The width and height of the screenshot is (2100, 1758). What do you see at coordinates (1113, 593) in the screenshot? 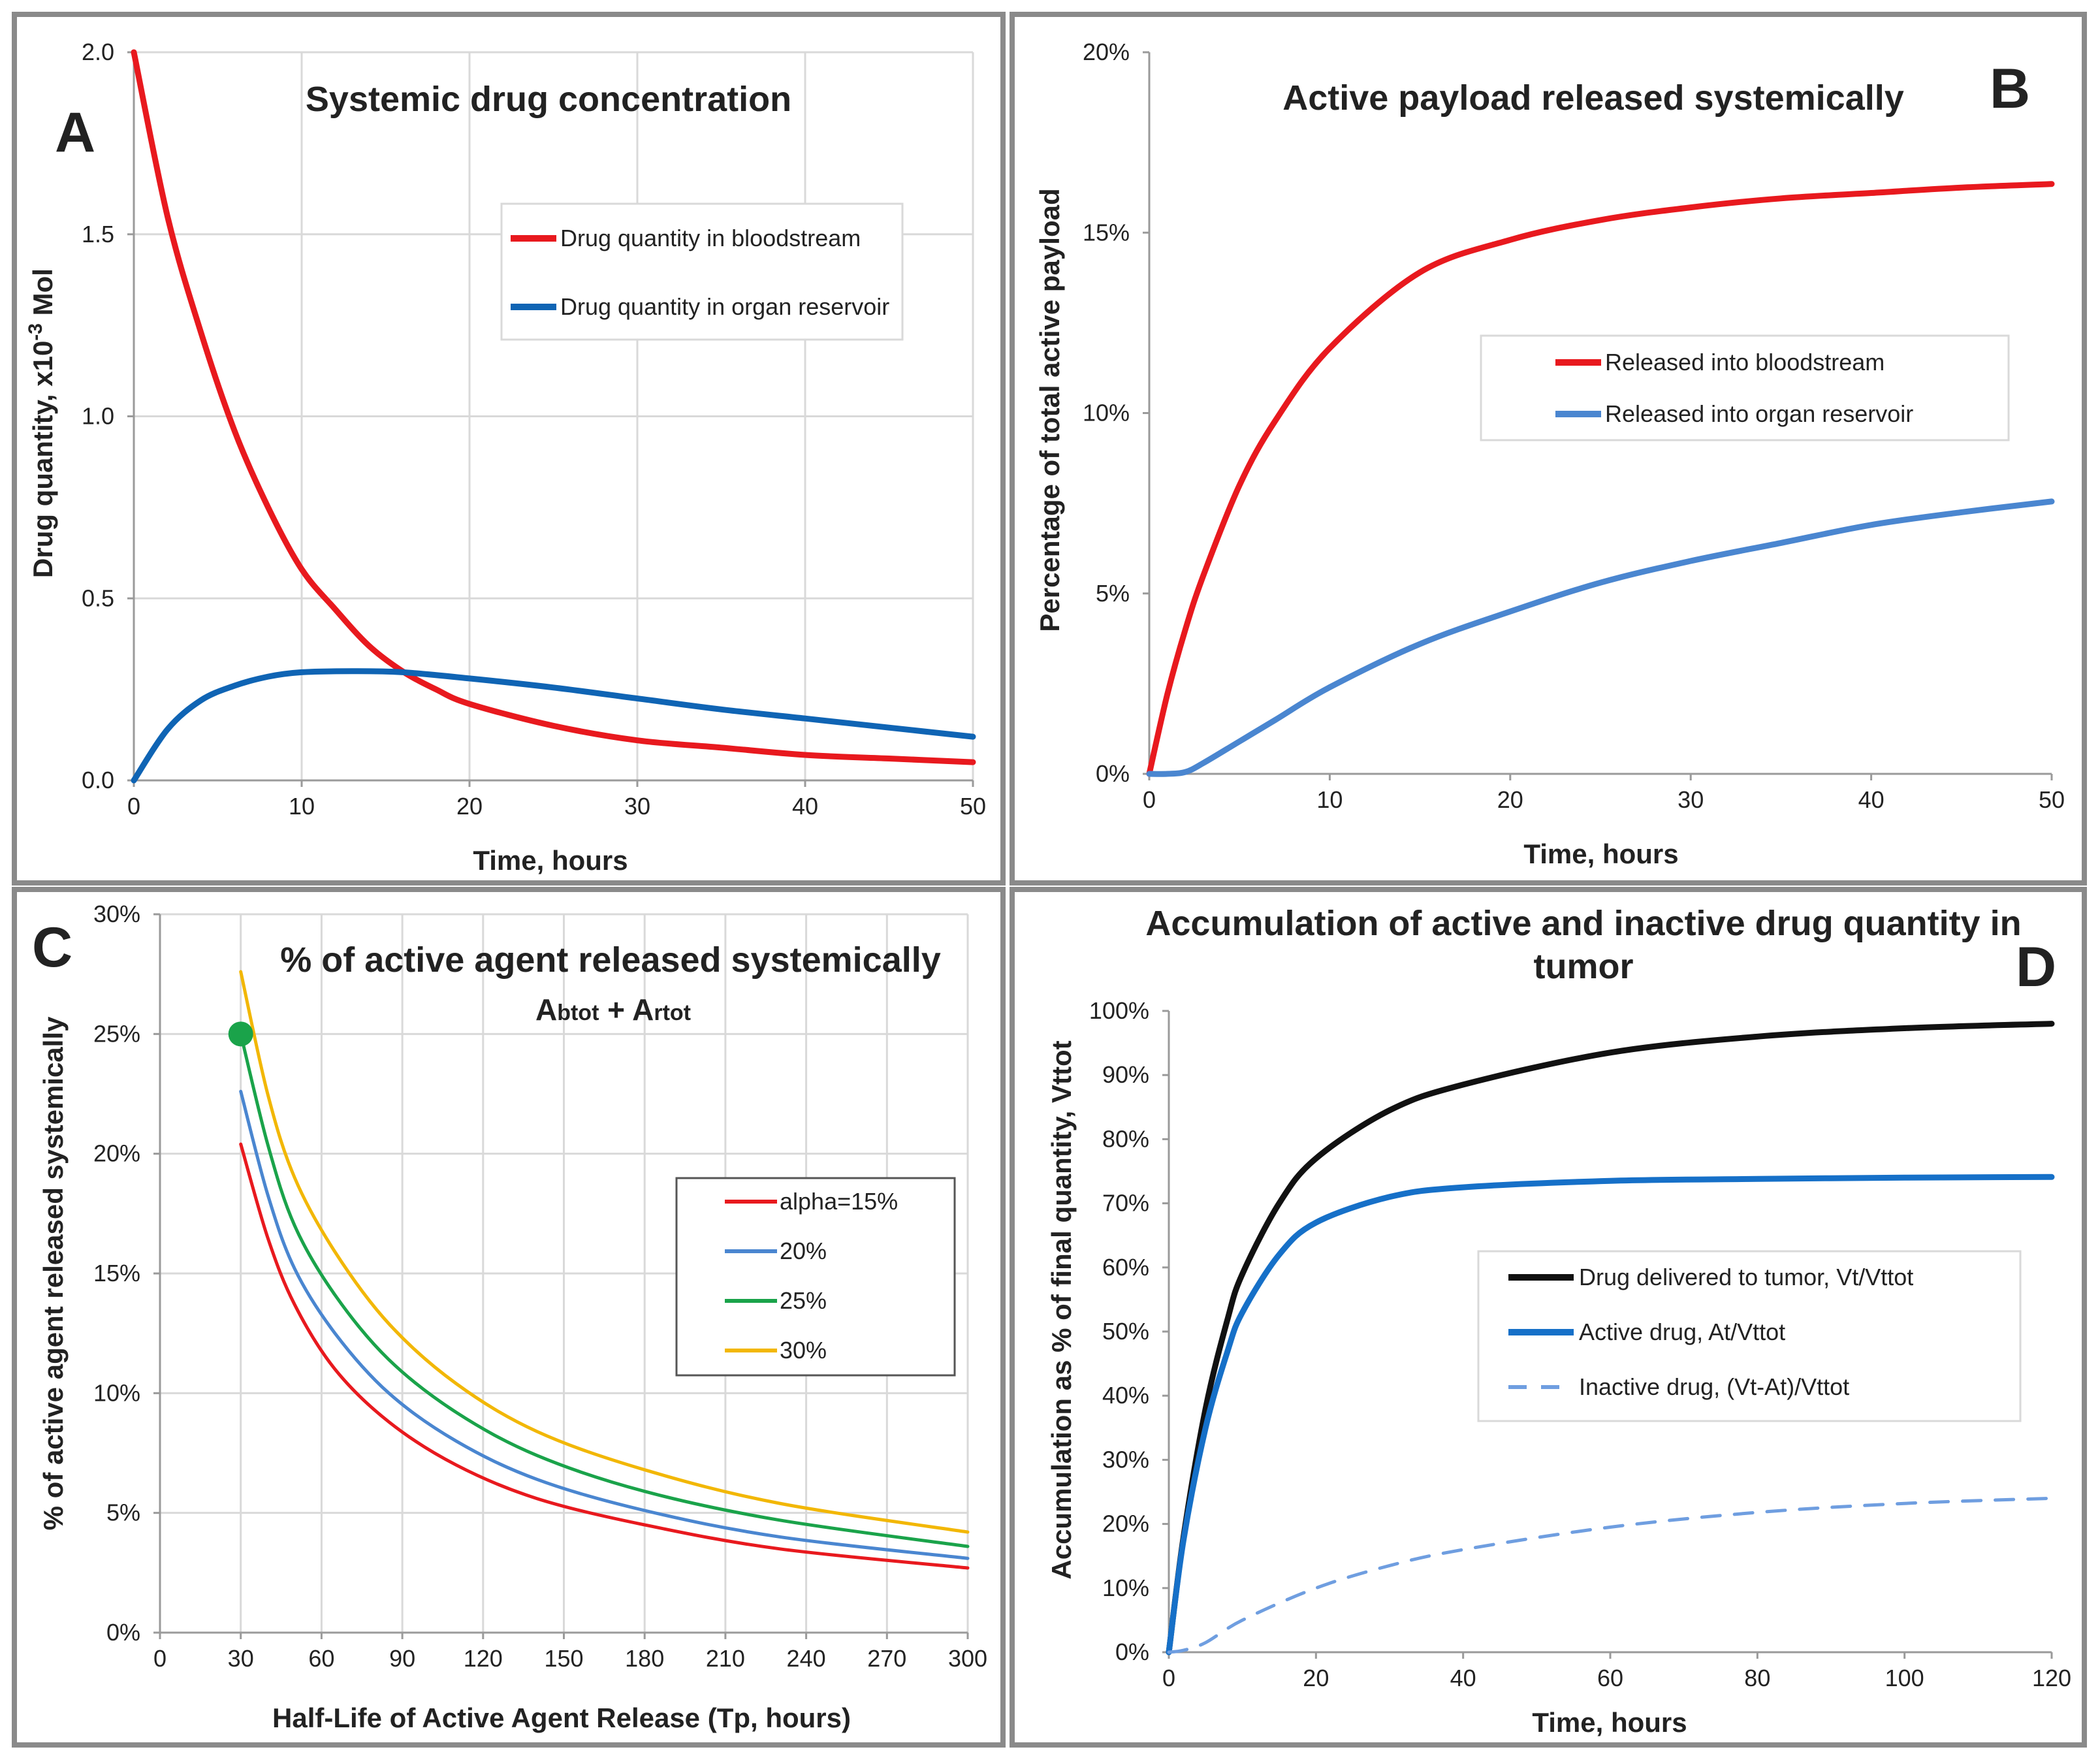
I see `panel-b-y-tick-label: 5%` at bounding box center [1113, 593].